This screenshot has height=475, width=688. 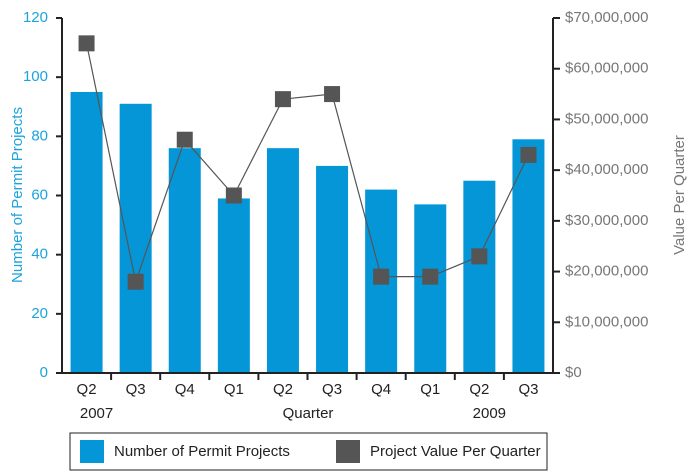 I want to click on y2-tick-label: $70,000,000, so click(x=606, y=17).